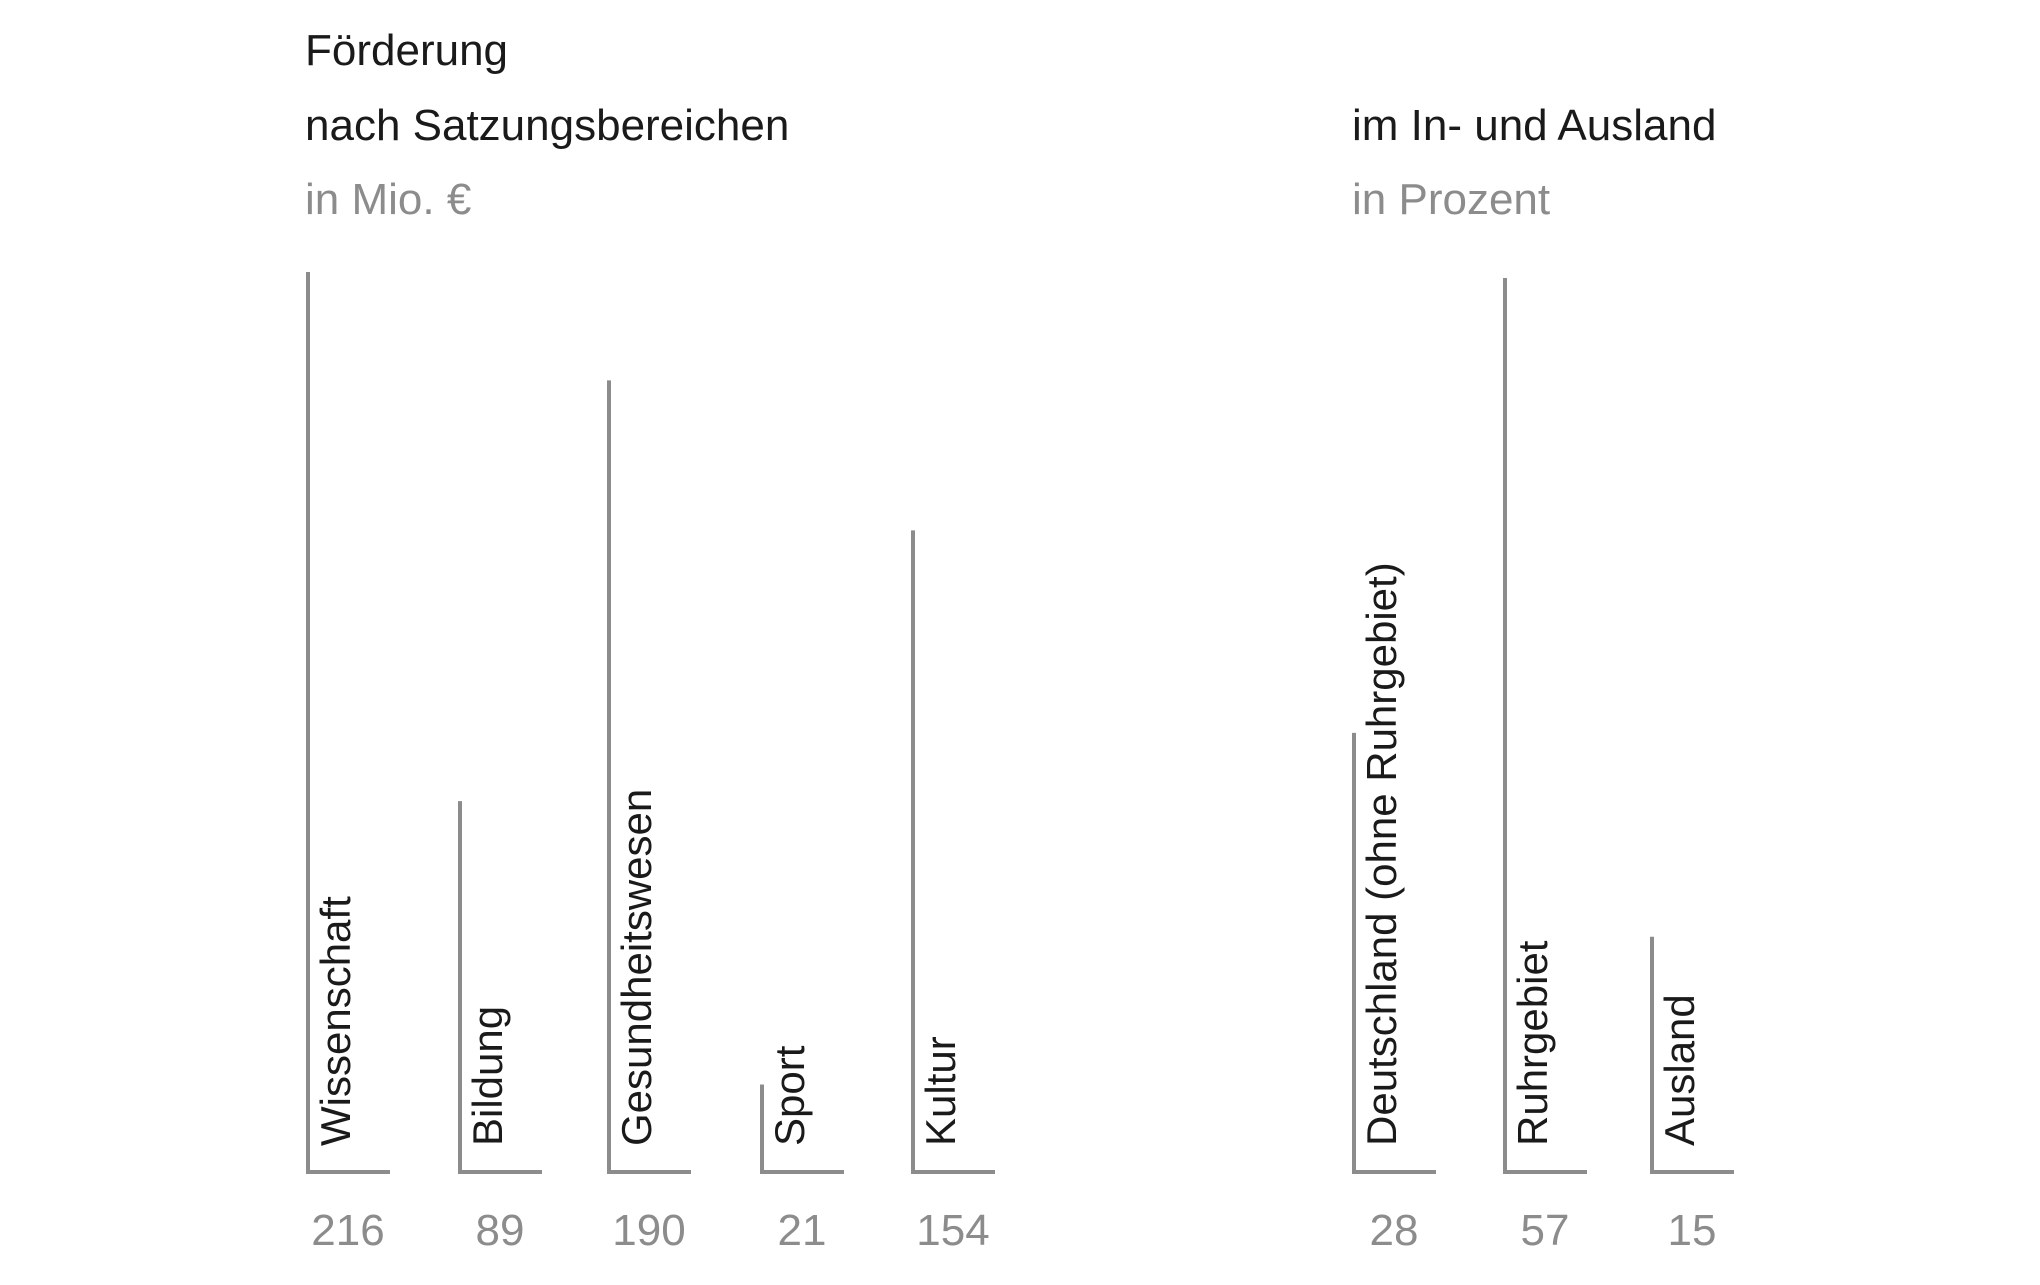 The height and width of the screenshot is (1285, 2040). I want to click on bar-value-label: 57, so click(1545, 1230).